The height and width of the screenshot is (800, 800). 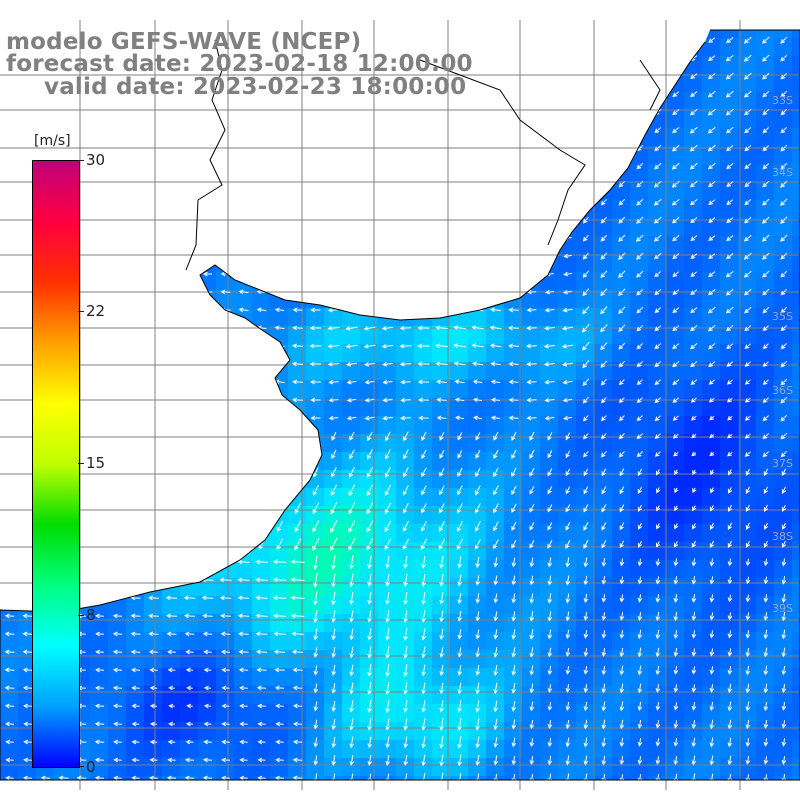 What do you see at coordinates (96, 463) in the screenshot?
I see `colorbar-tick-15: 15` at bounding box center [96, 463].